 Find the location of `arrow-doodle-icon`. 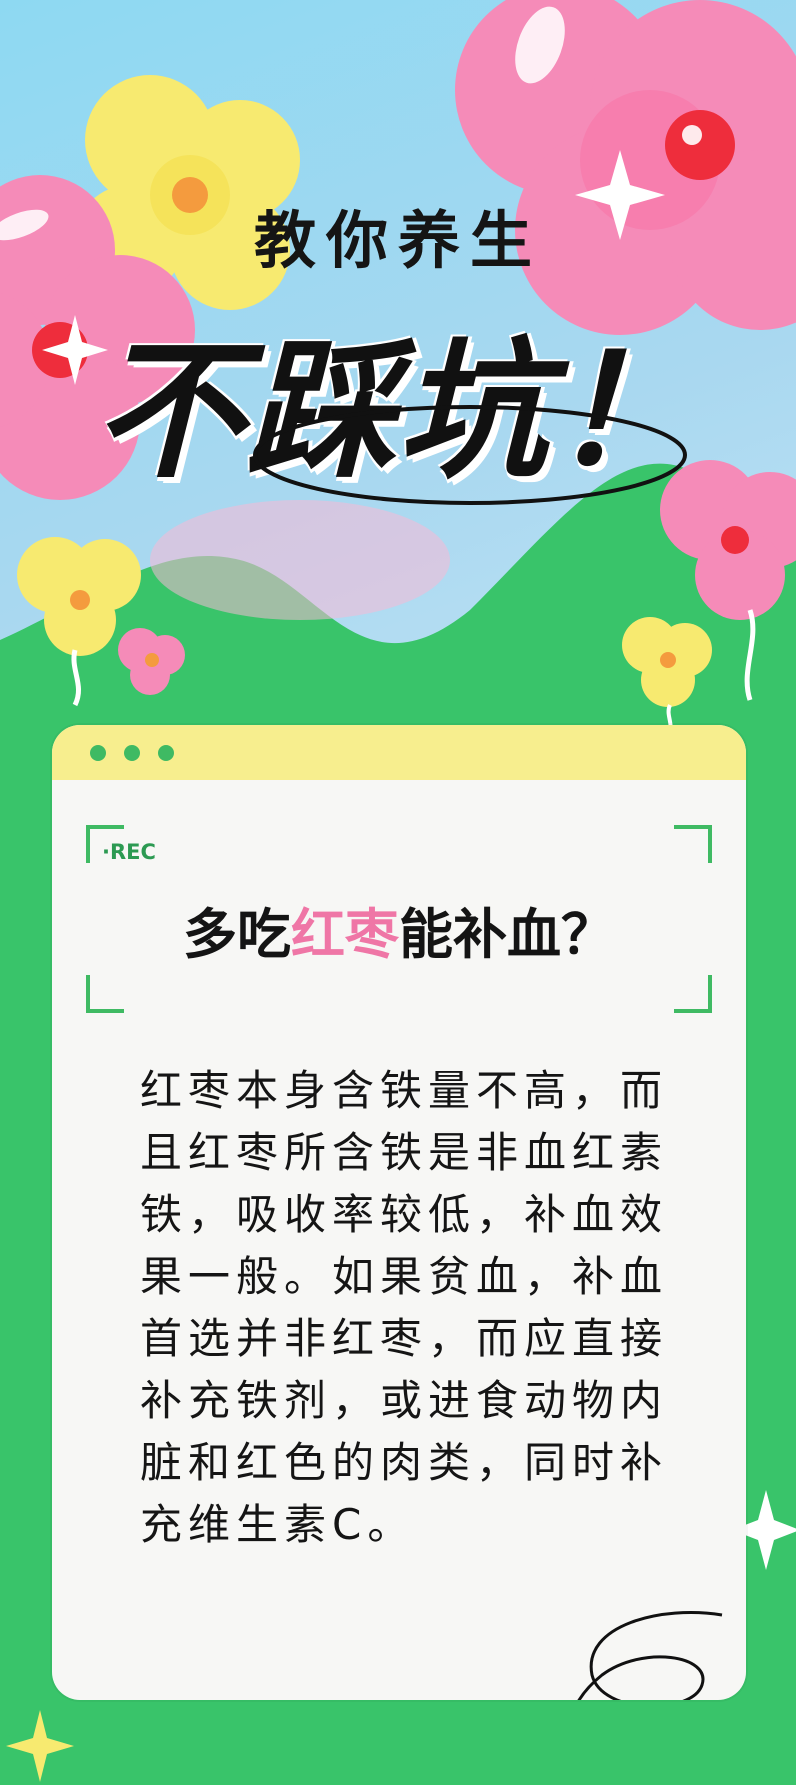

arrow-doodle-icon is located at coordinates (650, 1655).